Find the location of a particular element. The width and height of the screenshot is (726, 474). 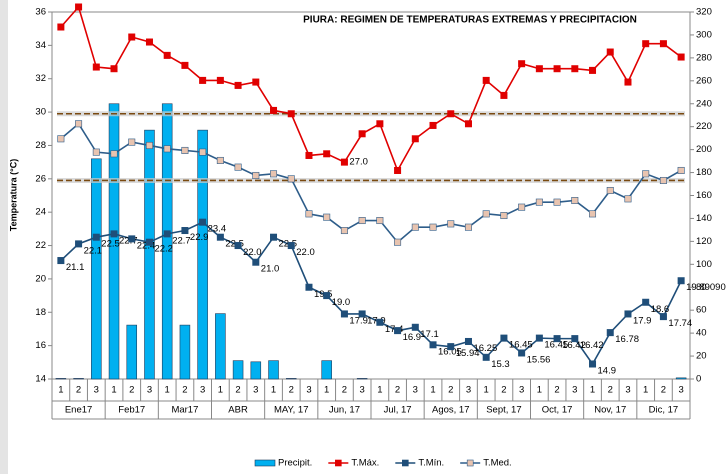

month-label: Ene17 is located at coordinates (78, 410).